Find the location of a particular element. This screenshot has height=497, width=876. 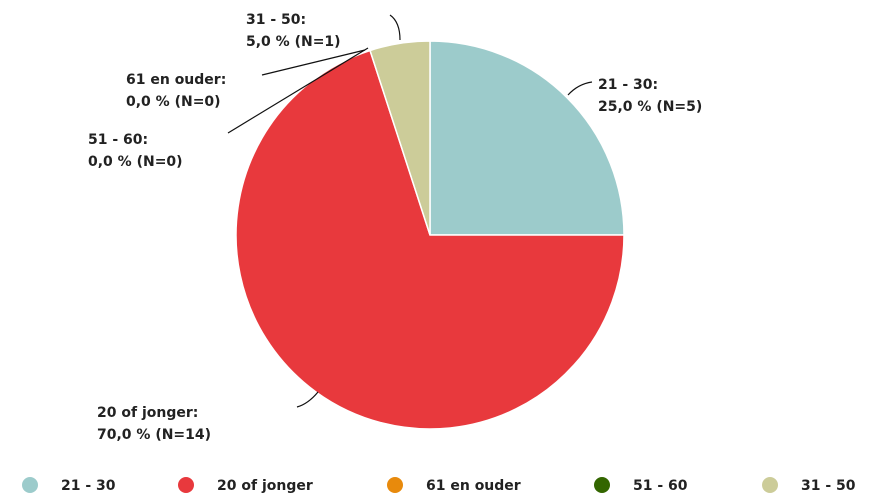

legend-label: 31 - 50 is located at coordinates (828, 486).